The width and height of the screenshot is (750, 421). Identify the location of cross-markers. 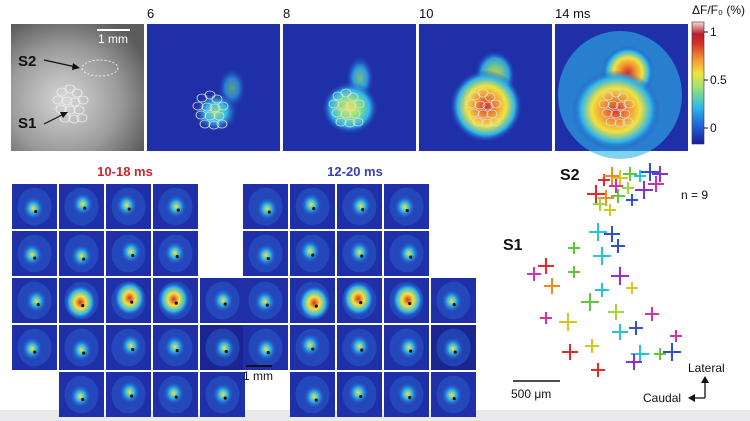
(604, 270).